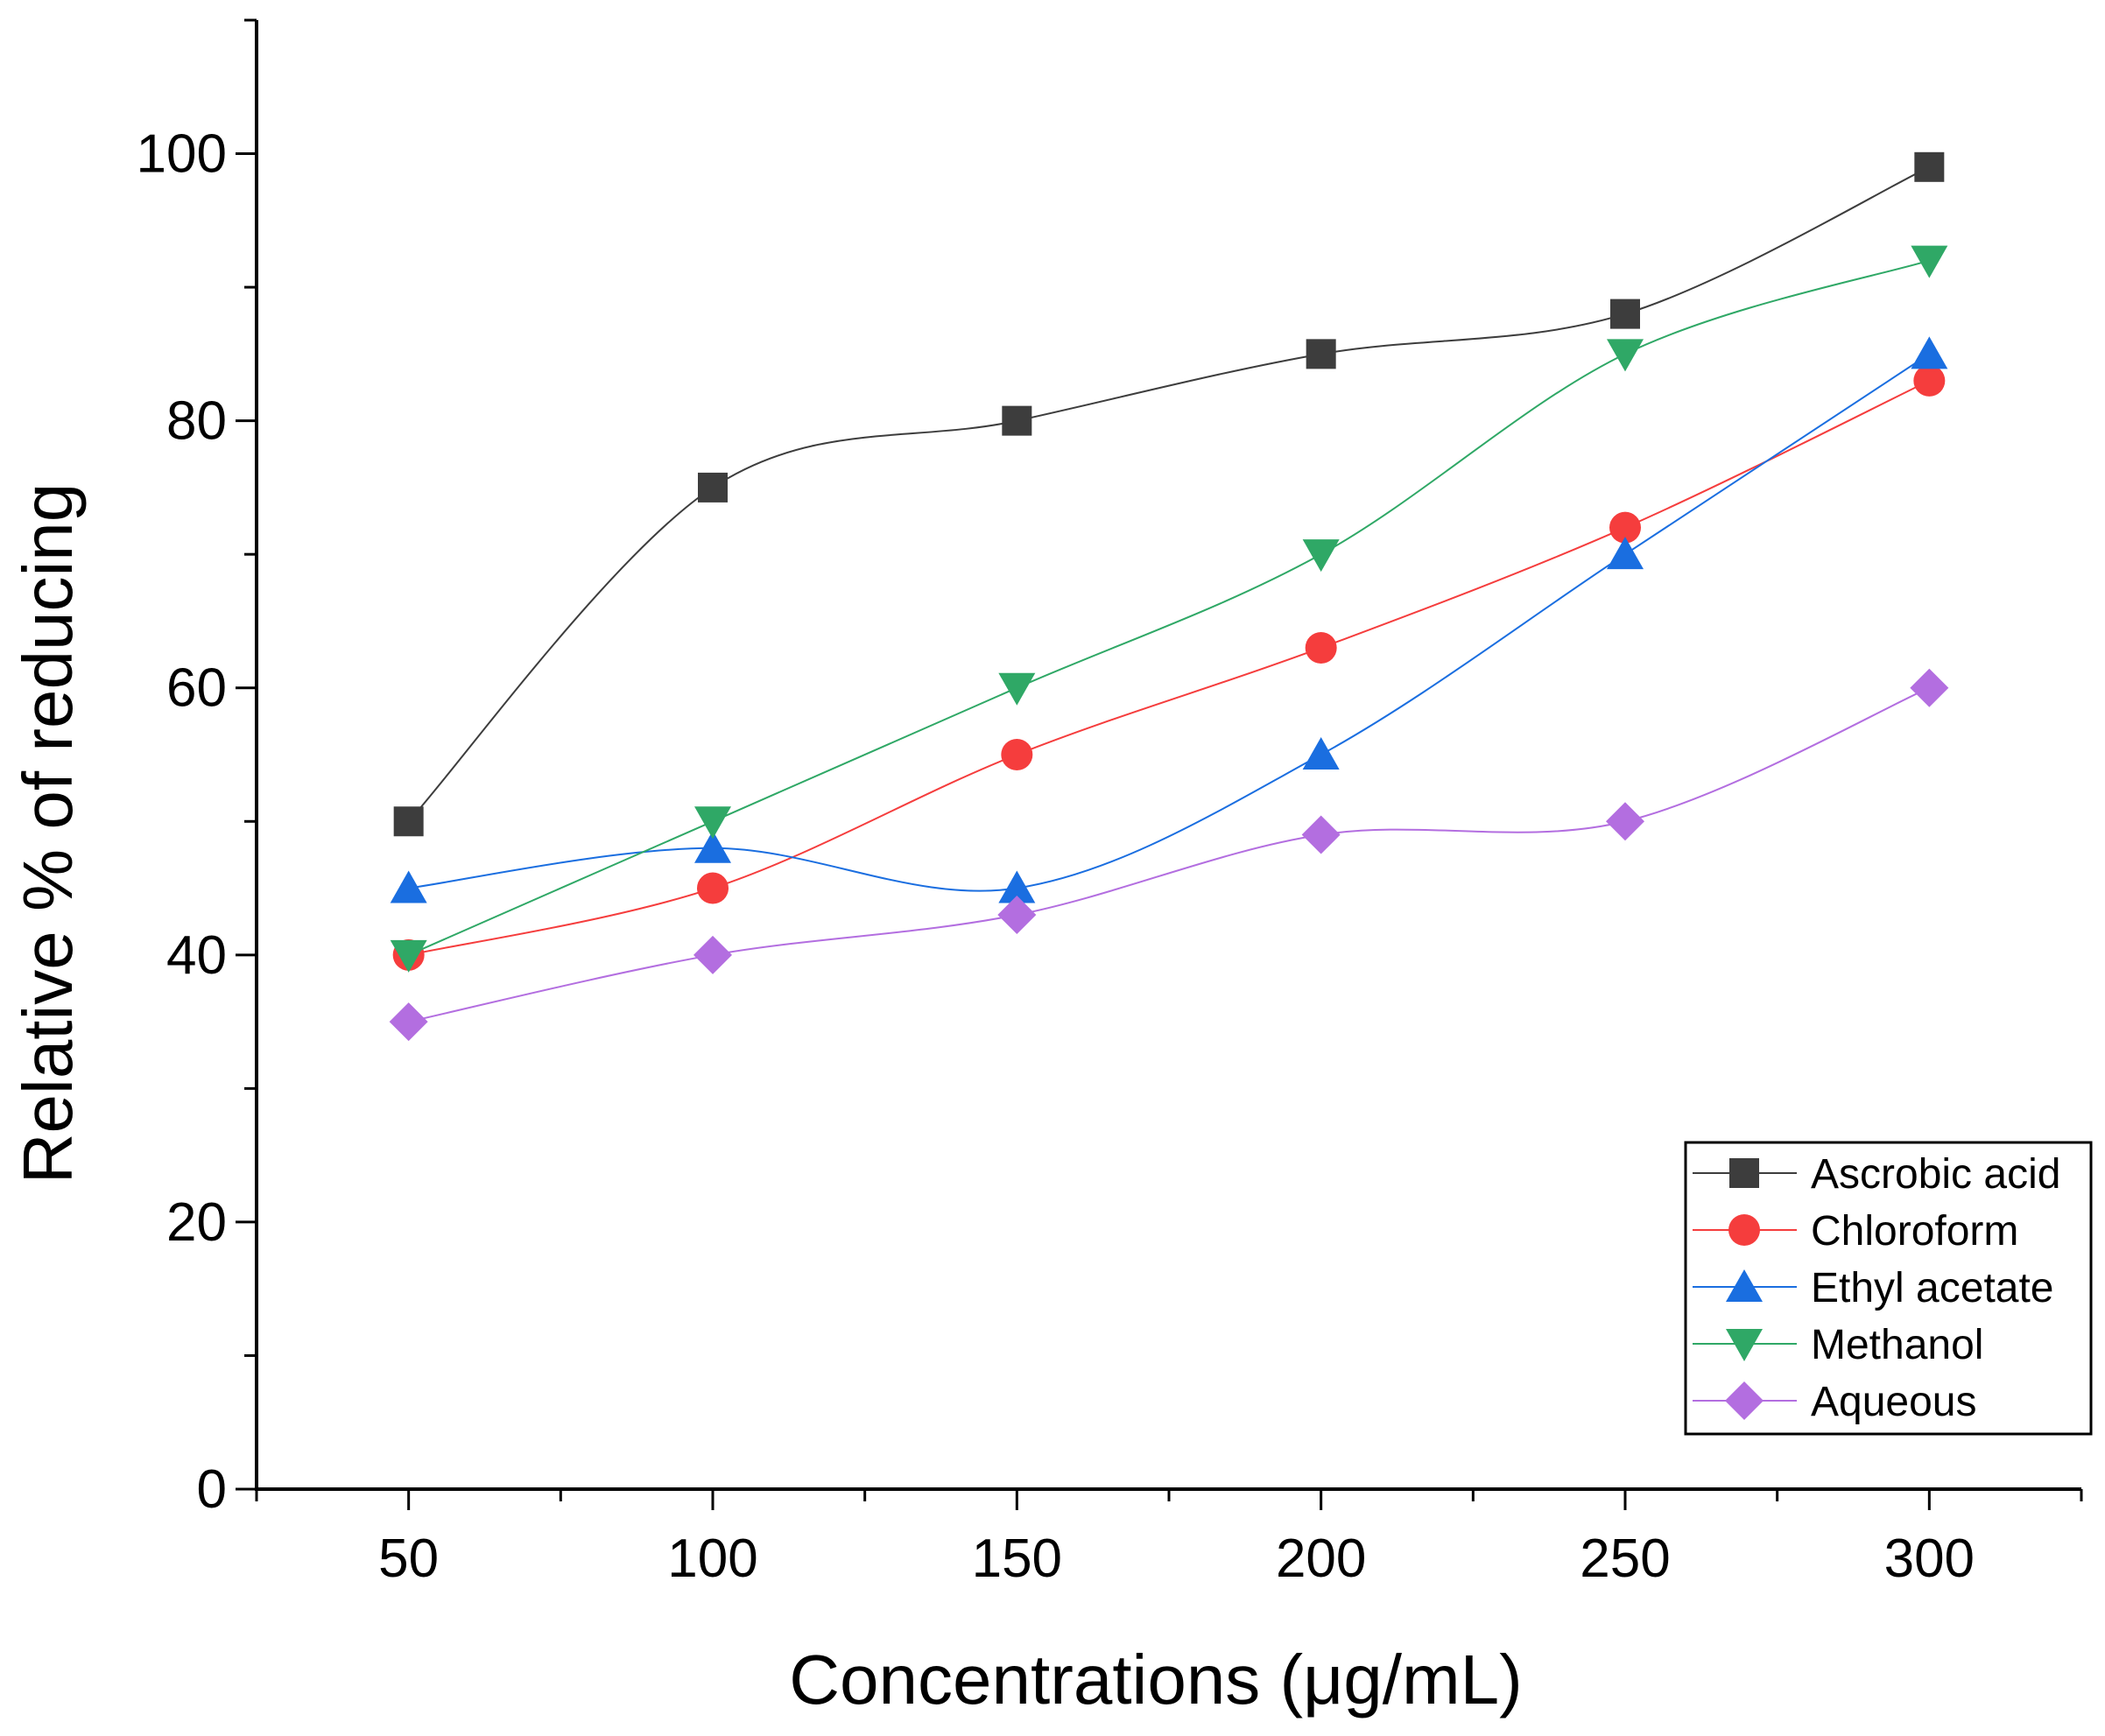 Image resolution: width=2105 pixels, height=1736 pixels. I want to click on legend-item: Chloroform, so click(1855, 1231).